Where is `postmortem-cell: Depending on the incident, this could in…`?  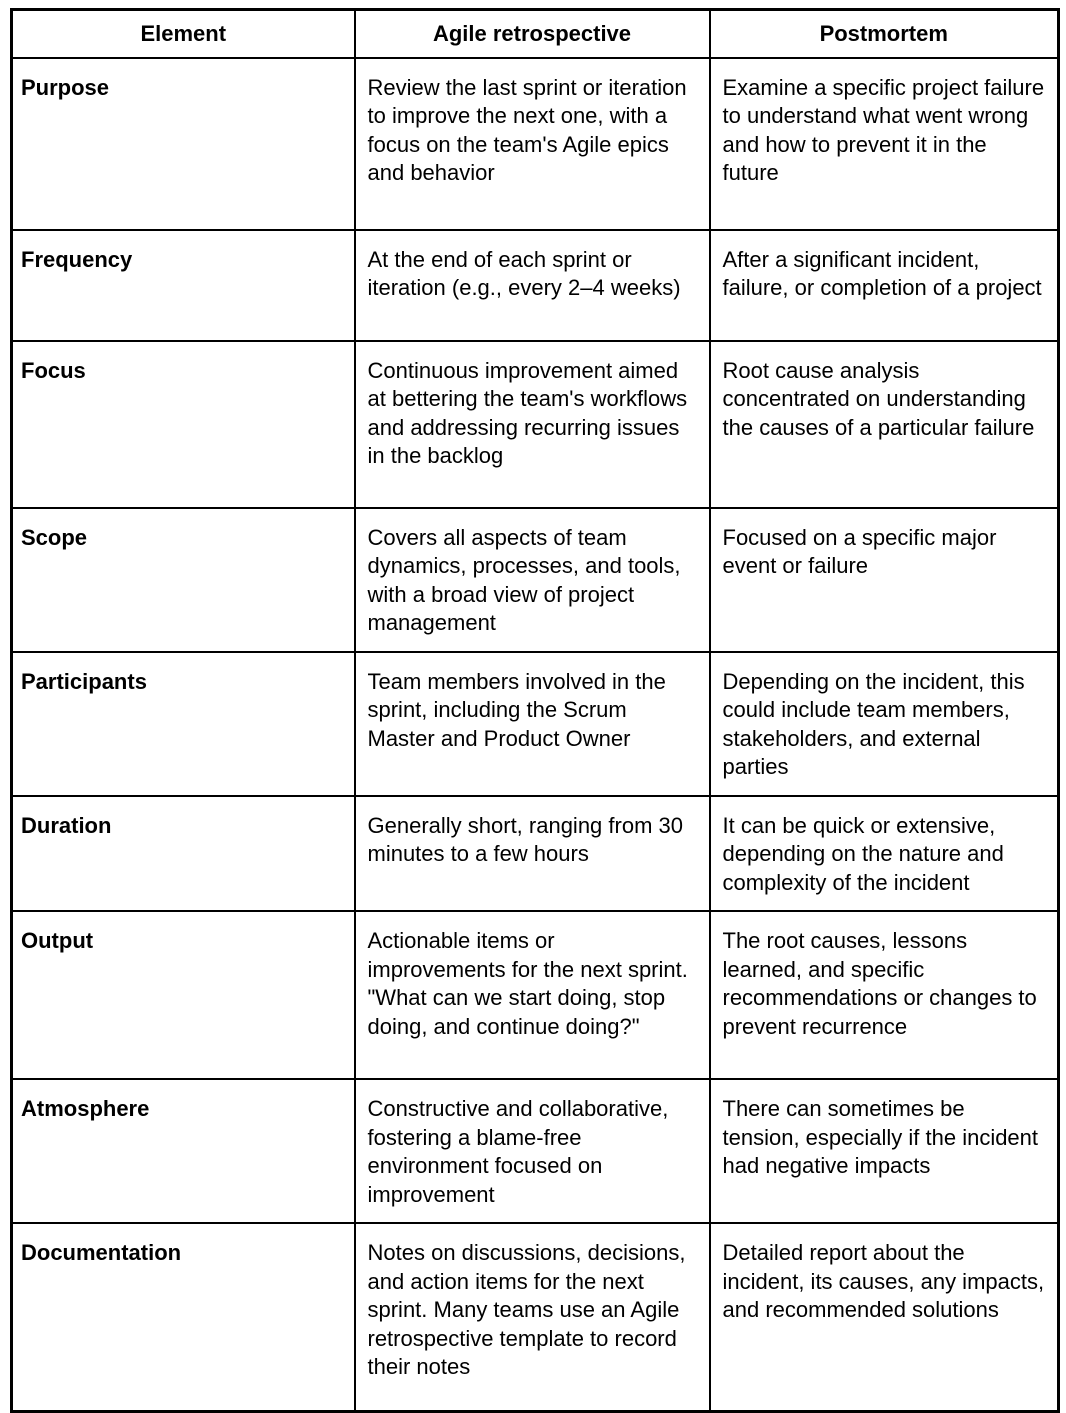 postmortem-cell: Depending on the incident, this could in… is located at coordinates (884, 723).